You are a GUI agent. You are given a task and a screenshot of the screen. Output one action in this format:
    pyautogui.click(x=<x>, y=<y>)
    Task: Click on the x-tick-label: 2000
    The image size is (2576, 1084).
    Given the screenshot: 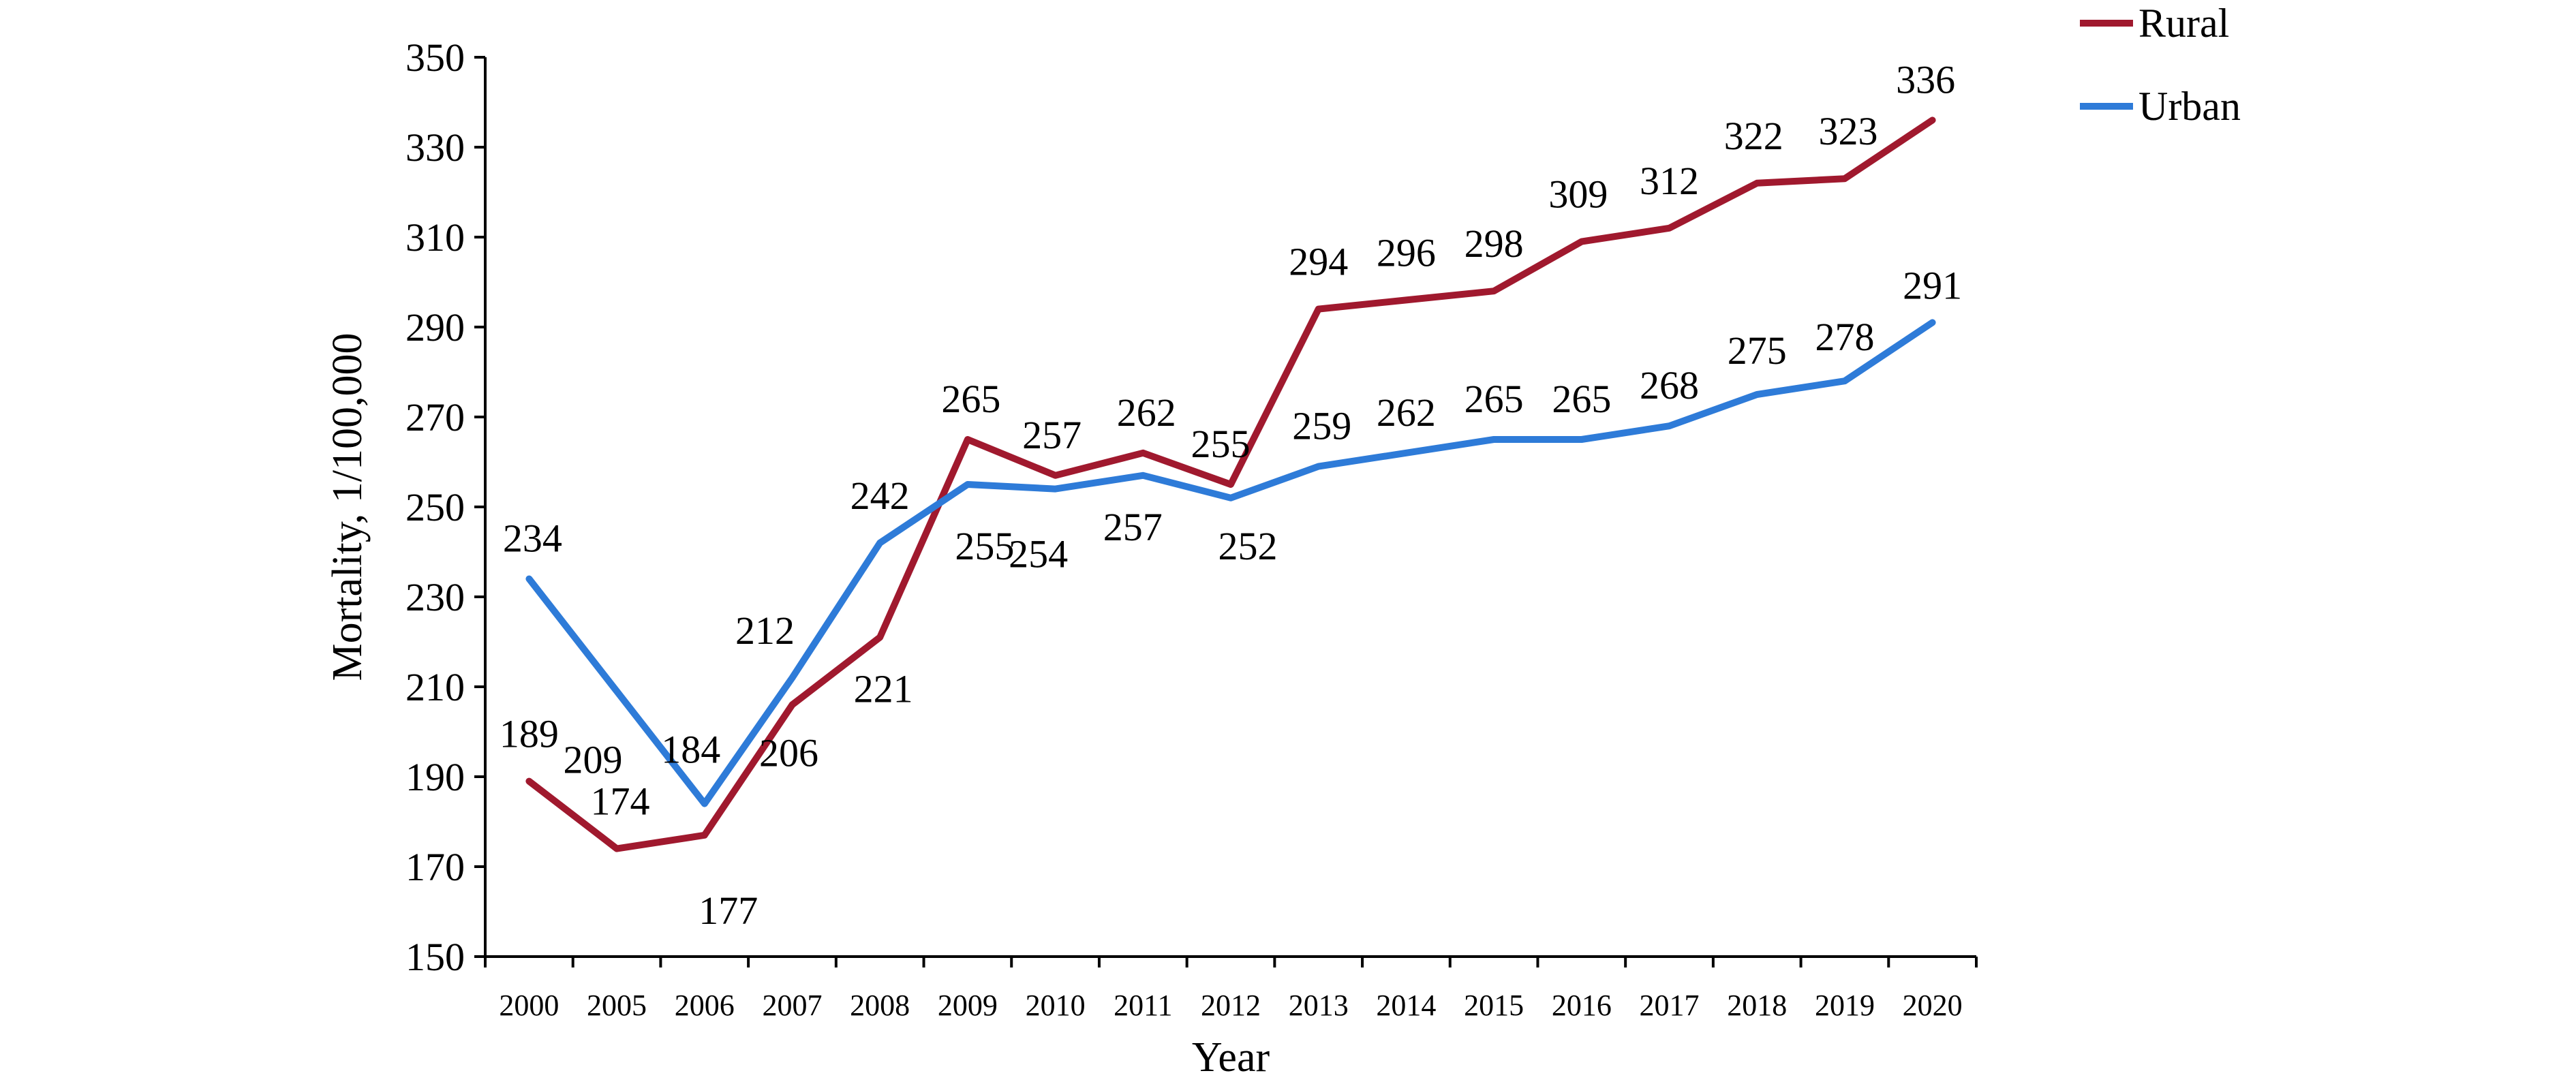 What is the action you would take?
    pyautogui.click(x=529, y=1005)
    